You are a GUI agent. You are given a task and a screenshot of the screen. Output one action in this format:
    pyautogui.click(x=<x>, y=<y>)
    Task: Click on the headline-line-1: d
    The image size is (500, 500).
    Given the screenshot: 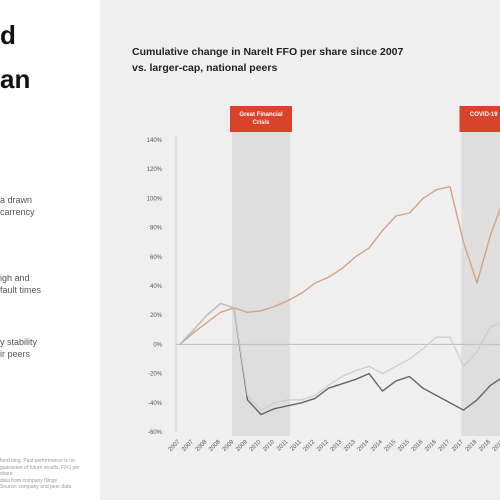 What is the action you would take?
    pyautogui.click(x=8, y=35)
    